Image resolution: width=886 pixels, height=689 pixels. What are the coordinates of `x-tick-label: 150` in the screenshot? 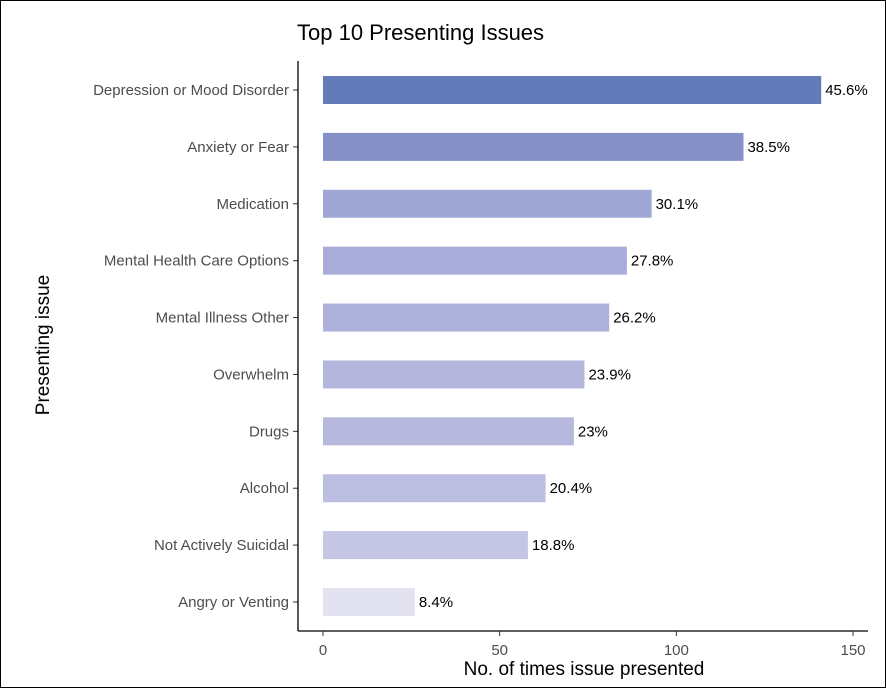 It's located at (852, 650).